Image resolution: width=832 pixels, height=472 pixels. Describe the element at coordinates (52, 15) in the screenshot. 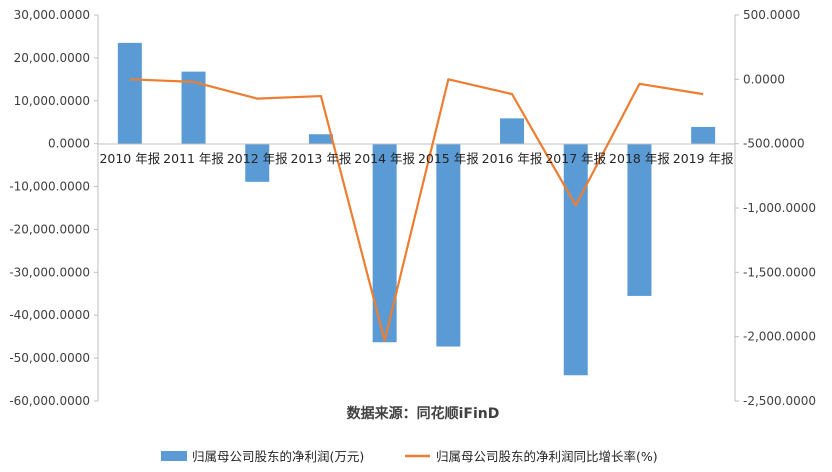

I see `left-tick-label-0: 30,000.0000` at that location.